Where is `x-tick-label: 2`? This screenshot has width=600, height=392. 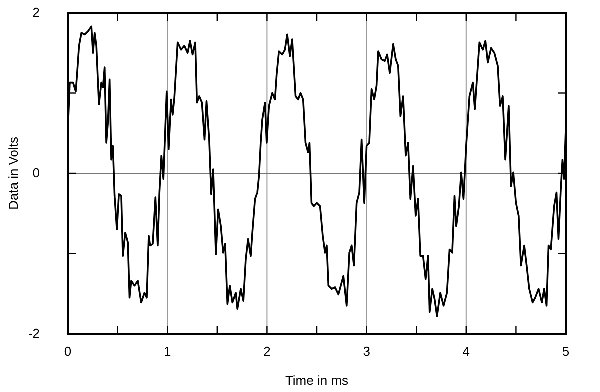 x-tick-label: 2 is located at coordinates (267, 352).